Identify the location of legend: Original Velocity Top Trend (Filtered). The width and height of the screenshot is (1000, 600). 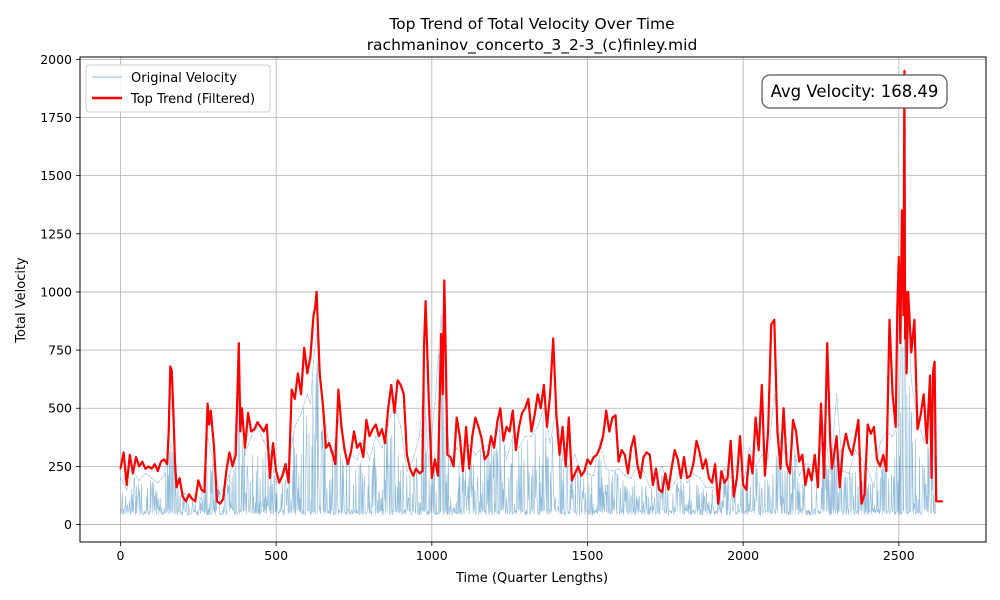
(178, 88).